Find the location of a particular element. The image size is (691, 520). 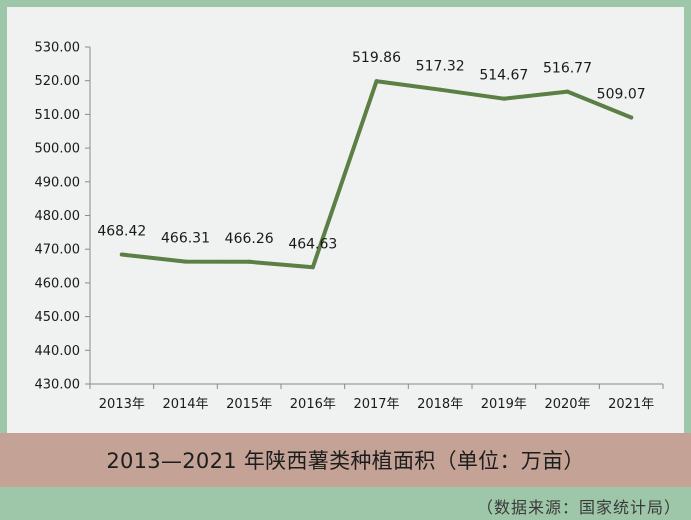

caption-band: 2013—2021 年陕西薯类种植面积（单位：万亩） is located at coordinates (345, 460).